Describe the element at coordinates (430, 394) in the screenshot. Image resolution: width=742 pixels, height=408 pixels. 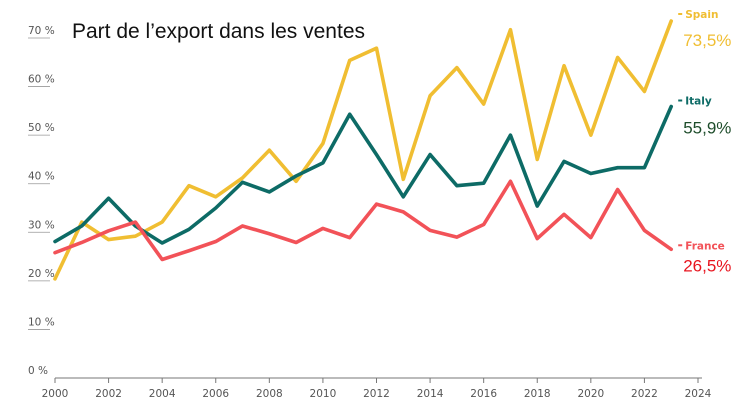
I see `x-tick-label: 2014` at that location.